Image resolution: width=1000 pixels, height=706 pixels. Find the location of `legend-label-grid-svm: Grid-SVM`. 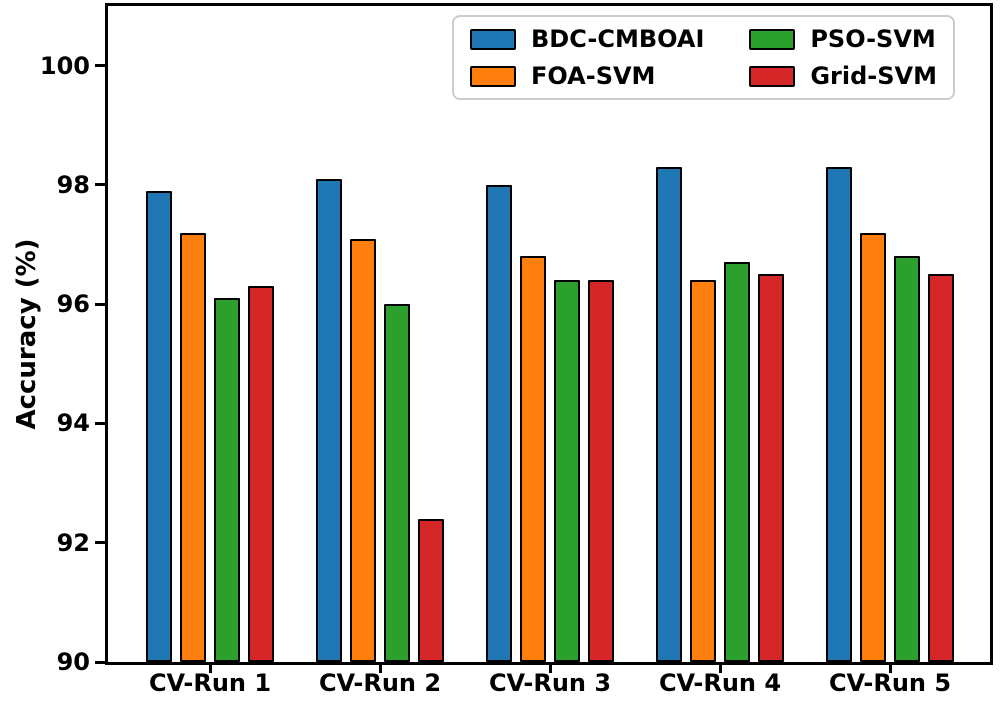

legend-label-grid-svm: Grid-SVM is located at coordinates (873, 76).